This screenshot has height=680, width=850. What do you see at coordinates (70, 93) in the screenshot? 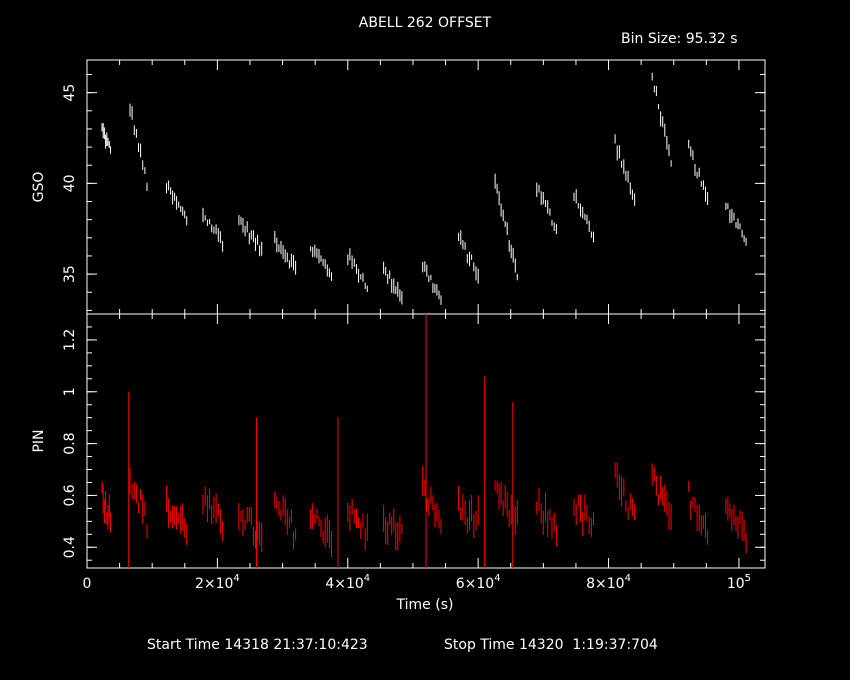
I see `y-tick-label: 45` at bounding box center [70, 93].